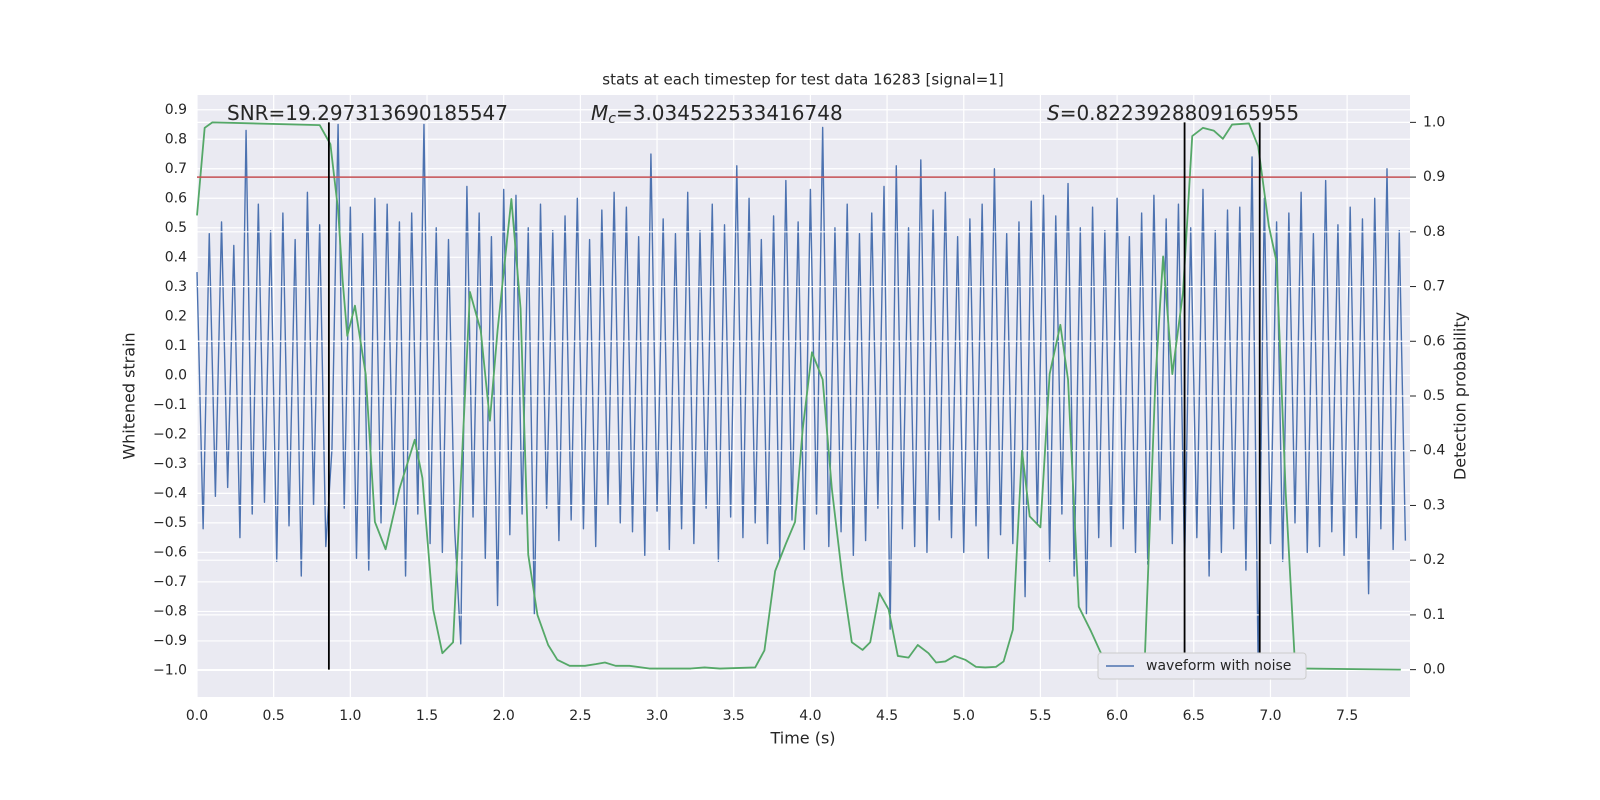 The height and width of the screenshot is (800, 1600). I want to click on x-tick-label: 7.0, so click(1270, 716).